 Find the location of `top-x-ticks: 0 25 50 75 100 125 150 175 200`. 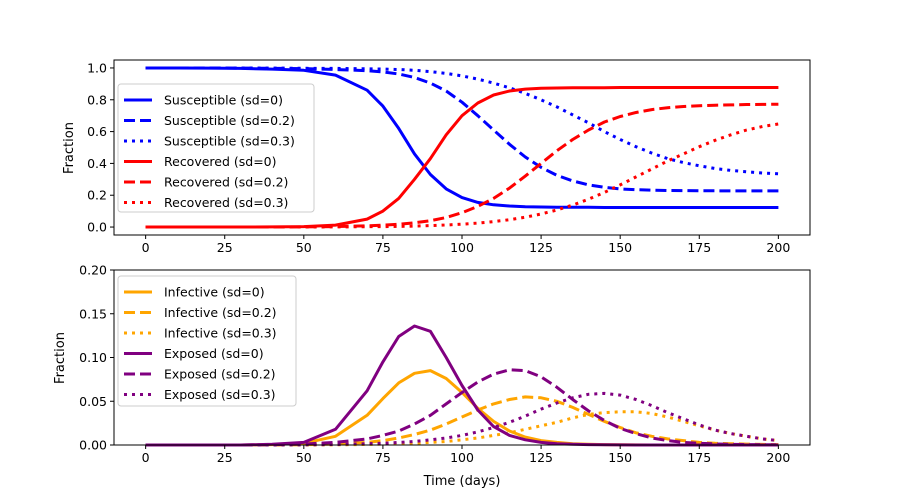

top-x-ticks: 0 25 50 75 100 125 150 175 200 is located at coordinates (466, 245).